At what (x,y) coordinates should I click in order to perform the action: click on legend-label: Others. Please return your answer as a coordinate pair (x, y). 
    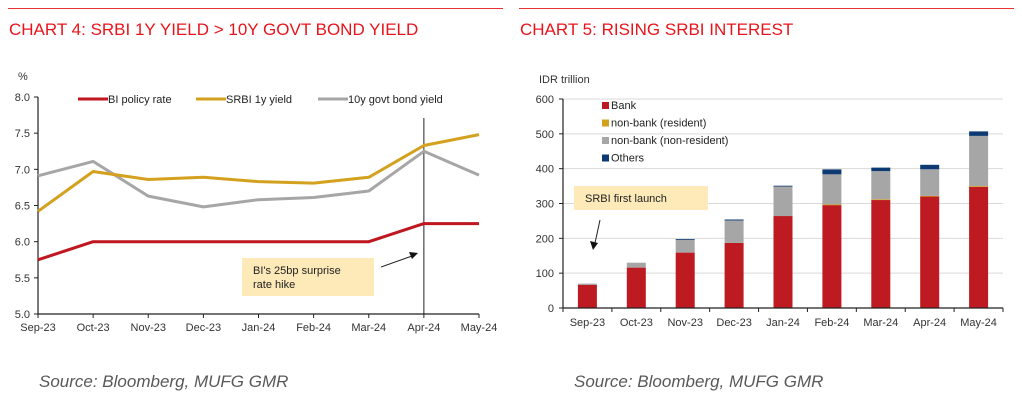
    Looking at the image, I should click on (628, 159).